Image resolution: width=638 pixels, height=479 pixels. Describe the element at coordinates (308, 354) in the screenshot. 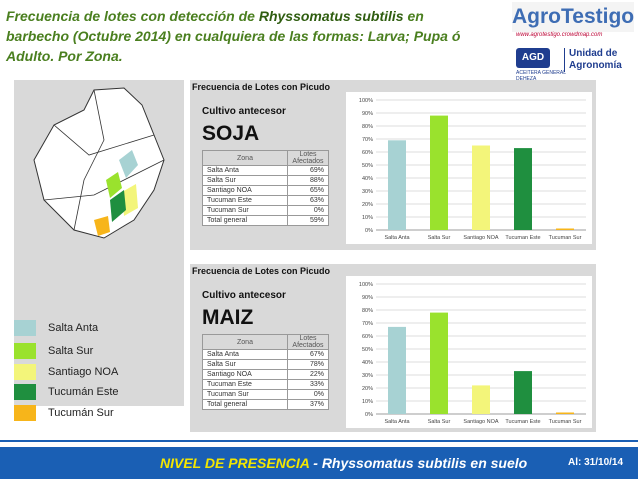

I see `table-cell: 67%` at that location.